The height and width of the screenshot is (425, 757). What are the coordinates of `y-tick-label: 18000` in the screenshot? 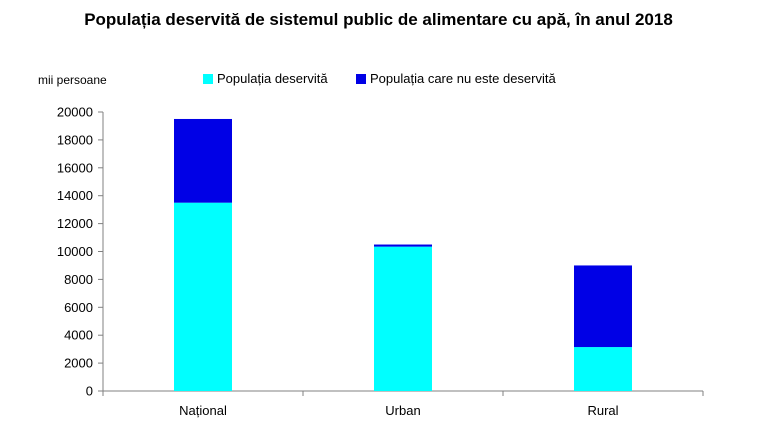 It's located at (75, 139).